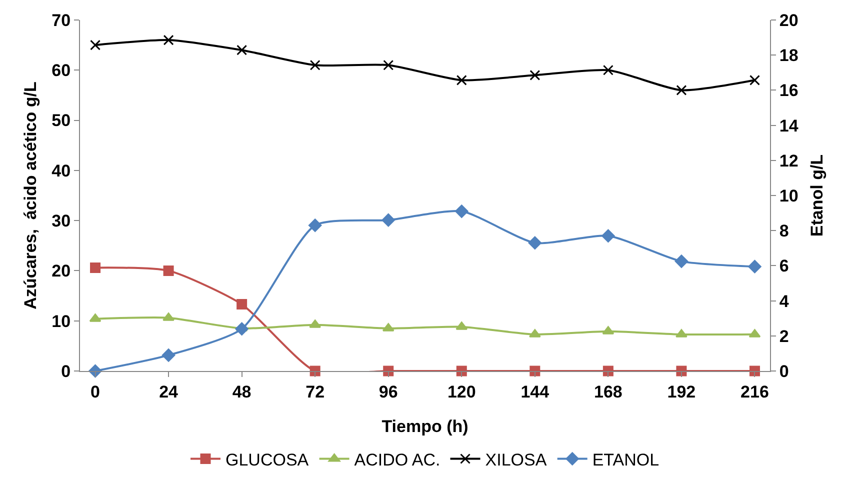 This screenshot has height=489, width=850. Describe the element at coordinates (784, 231) in the screenshot. I see `y2-tick-label: 8` at that location.